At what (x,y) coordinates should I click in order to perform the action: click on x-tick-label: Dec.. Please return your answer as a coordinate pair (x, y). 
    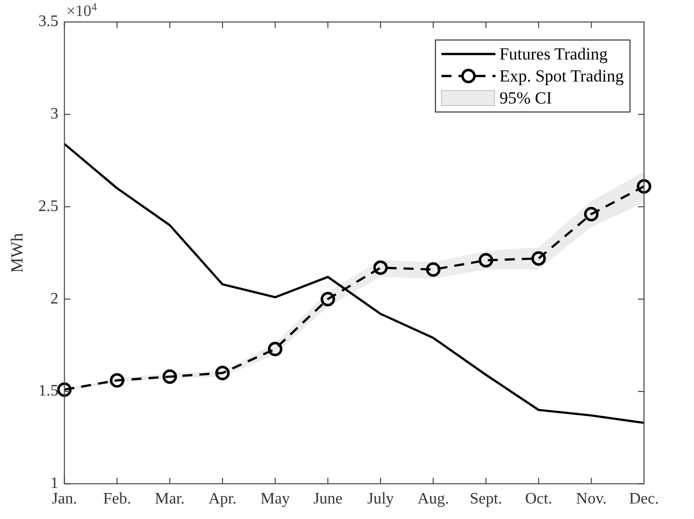
    Looking at the image, I should click on (644, 499).